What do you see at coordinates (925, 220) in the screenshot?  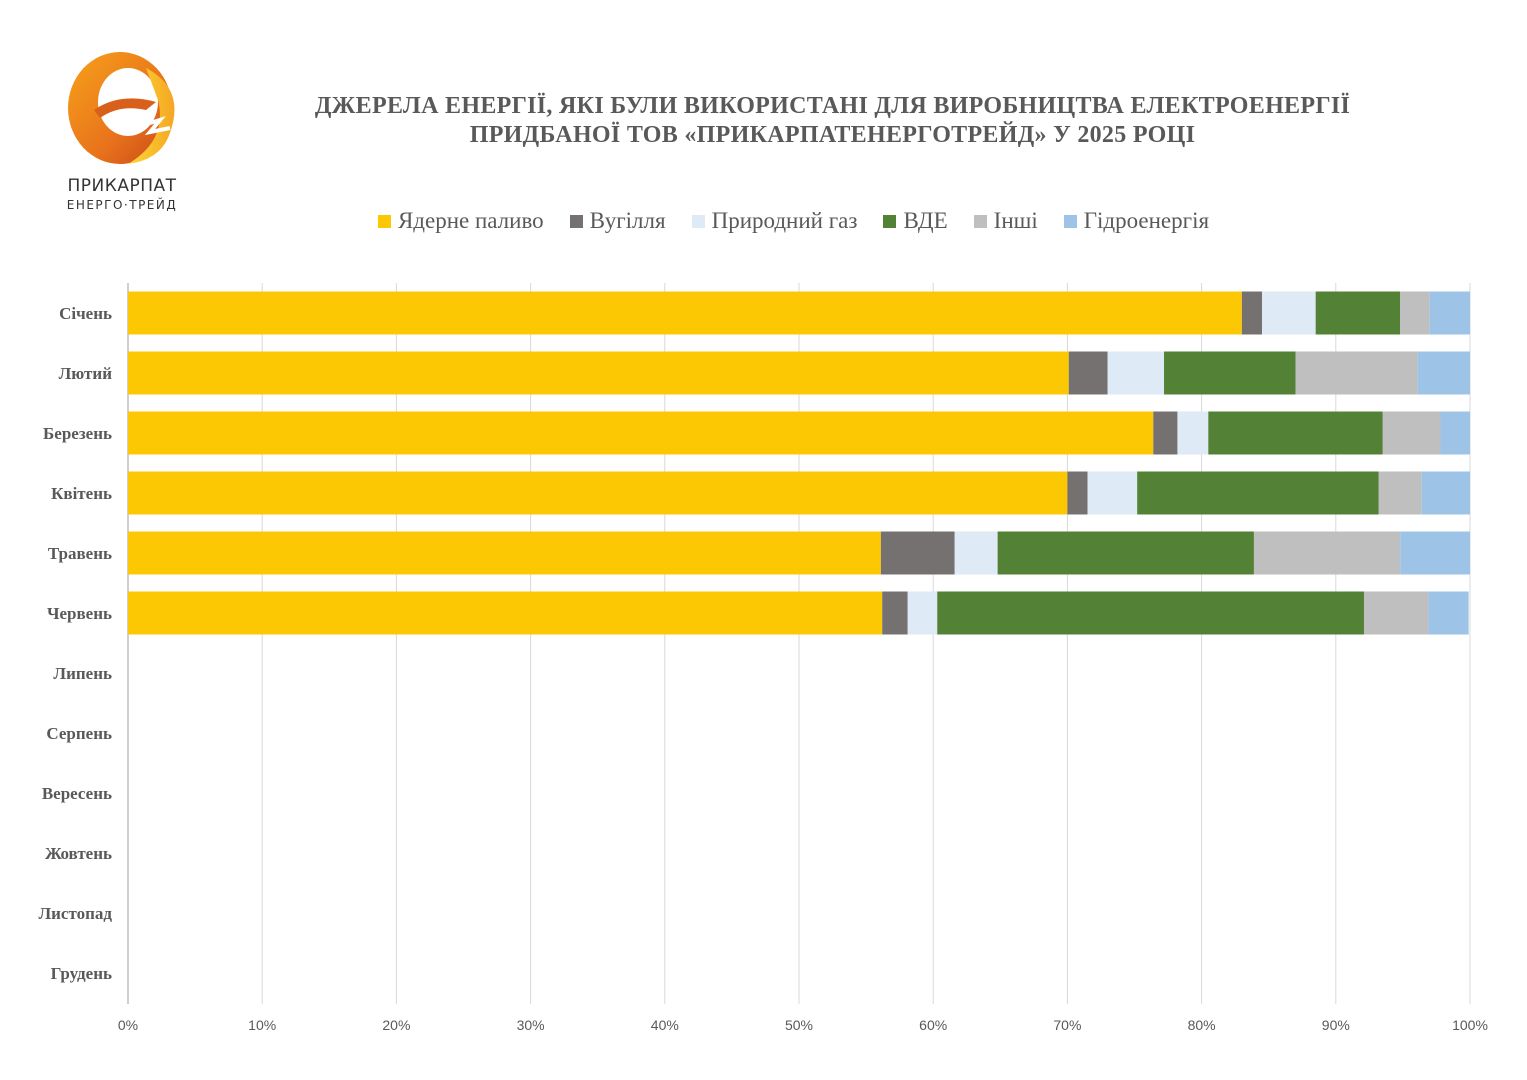 I see `legend-label: ВДЕ` at bounding box center [925, 220].